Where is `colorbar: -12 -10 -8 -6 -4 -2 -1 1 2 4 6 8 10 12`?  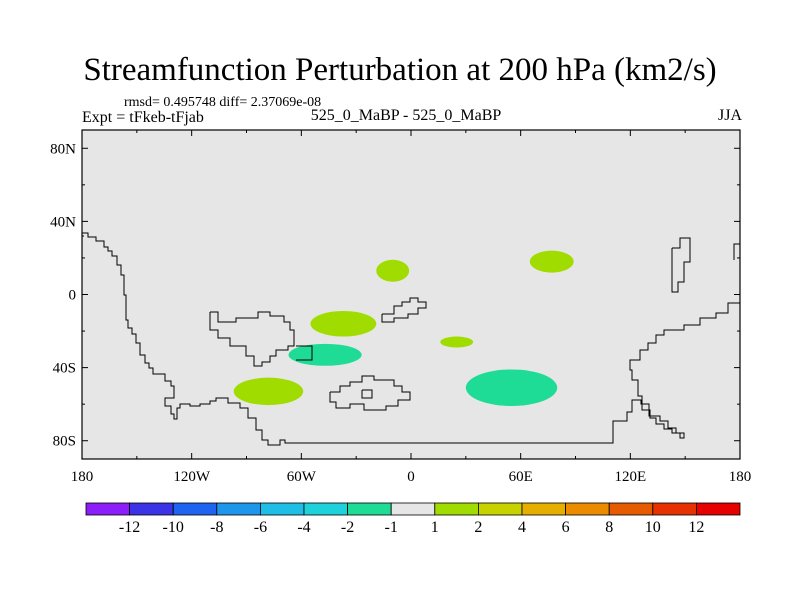 colorbar: -12 -10 -8 -6 -4 -2 -1 1 2 4 6 8 10 12 is located at coordinates (413, 519).